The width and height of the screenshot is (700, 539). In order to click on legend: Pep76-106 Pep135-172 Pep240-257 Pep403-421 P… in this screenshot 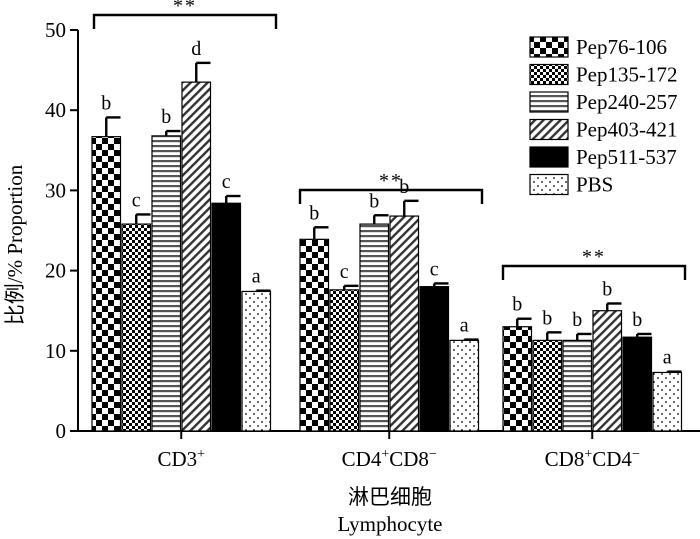, I will do `click(603, 116)`.